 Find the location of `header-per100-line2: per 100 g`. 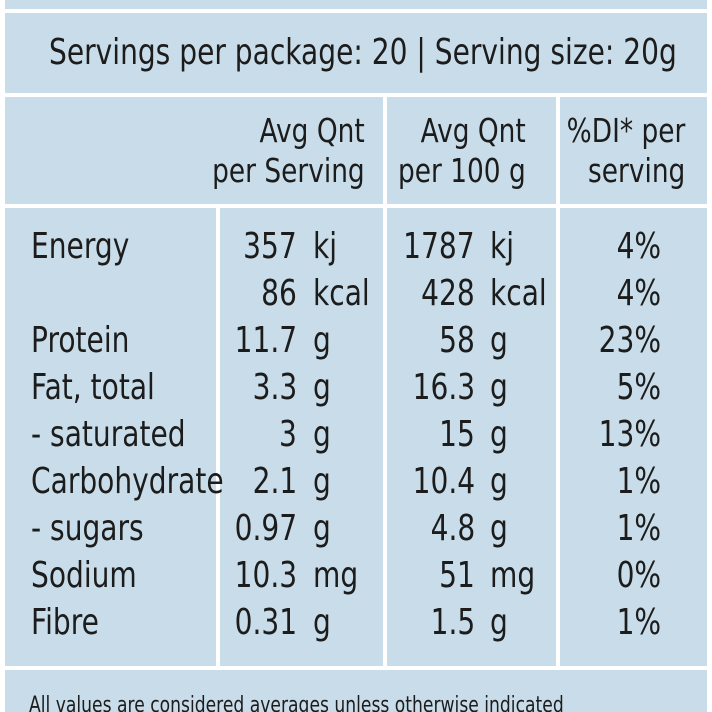

header-per100-line2: per 100 g is located at coordinates (462, 170).